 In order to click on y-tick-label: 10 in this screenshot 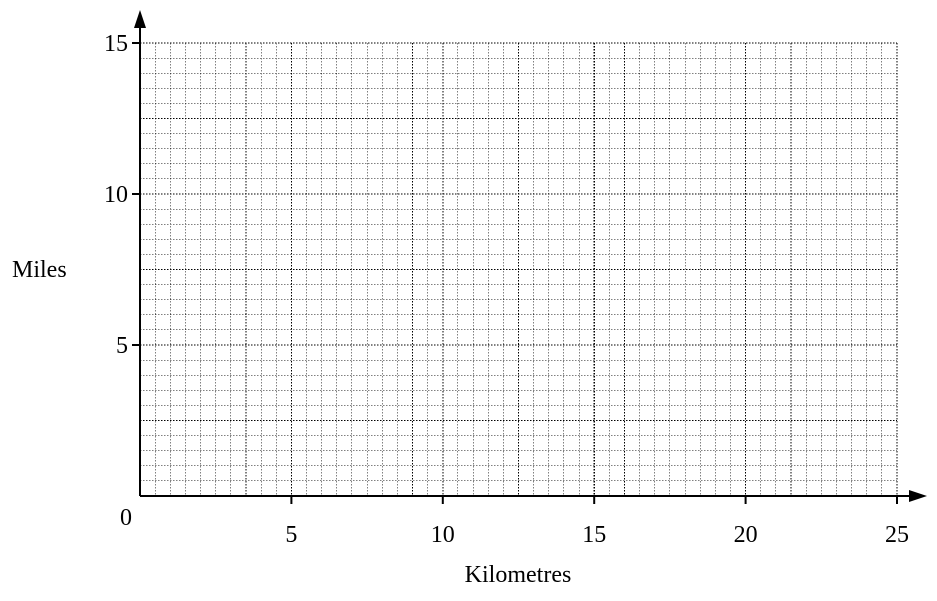, I will do `click(116, 195)`.